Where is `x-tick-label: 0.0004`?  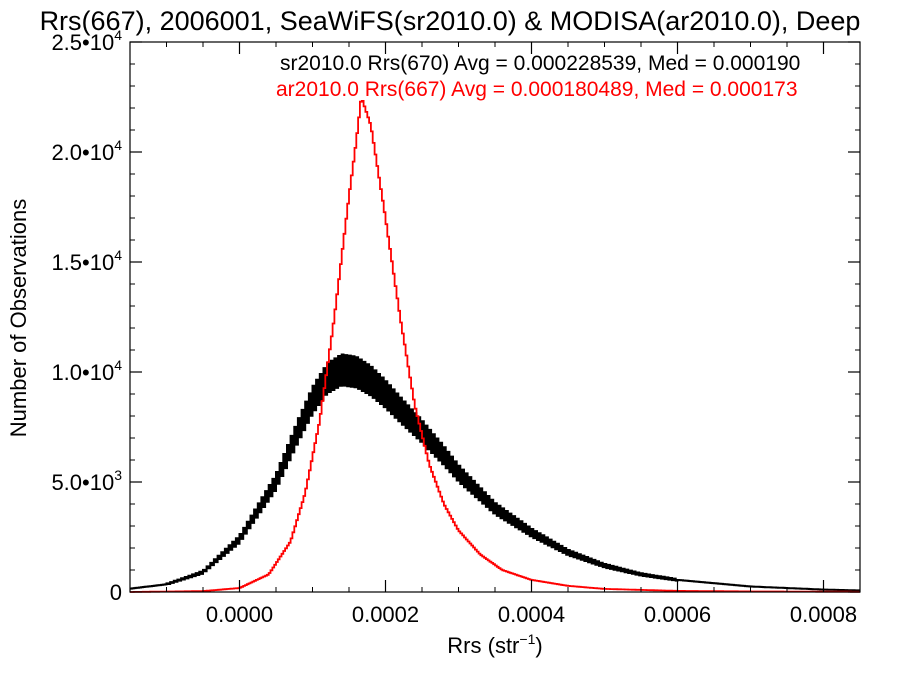
x-tick-label: 0.0004 is located at coordinates (531, 614).